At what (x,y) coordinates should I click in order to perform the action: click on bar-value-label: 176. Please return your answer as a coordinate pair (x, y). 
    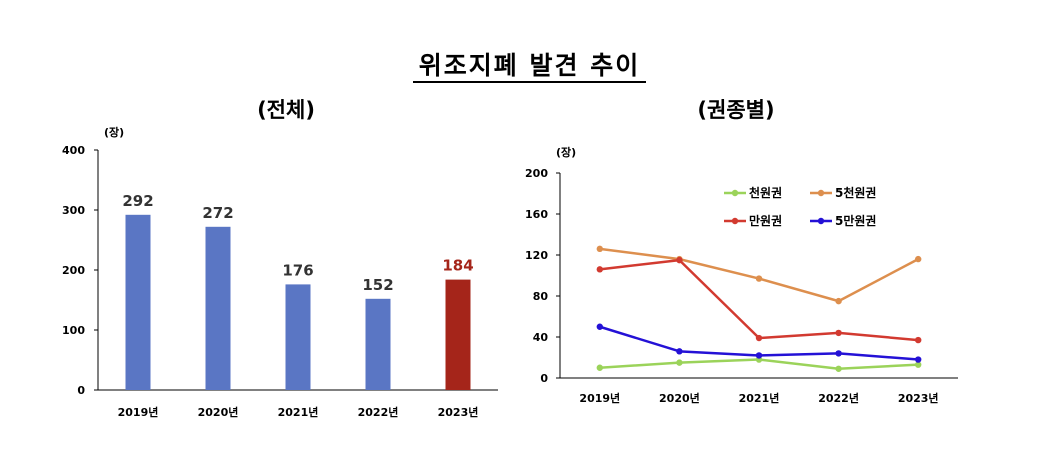
    Looking at the image, I should click on (297, 270).